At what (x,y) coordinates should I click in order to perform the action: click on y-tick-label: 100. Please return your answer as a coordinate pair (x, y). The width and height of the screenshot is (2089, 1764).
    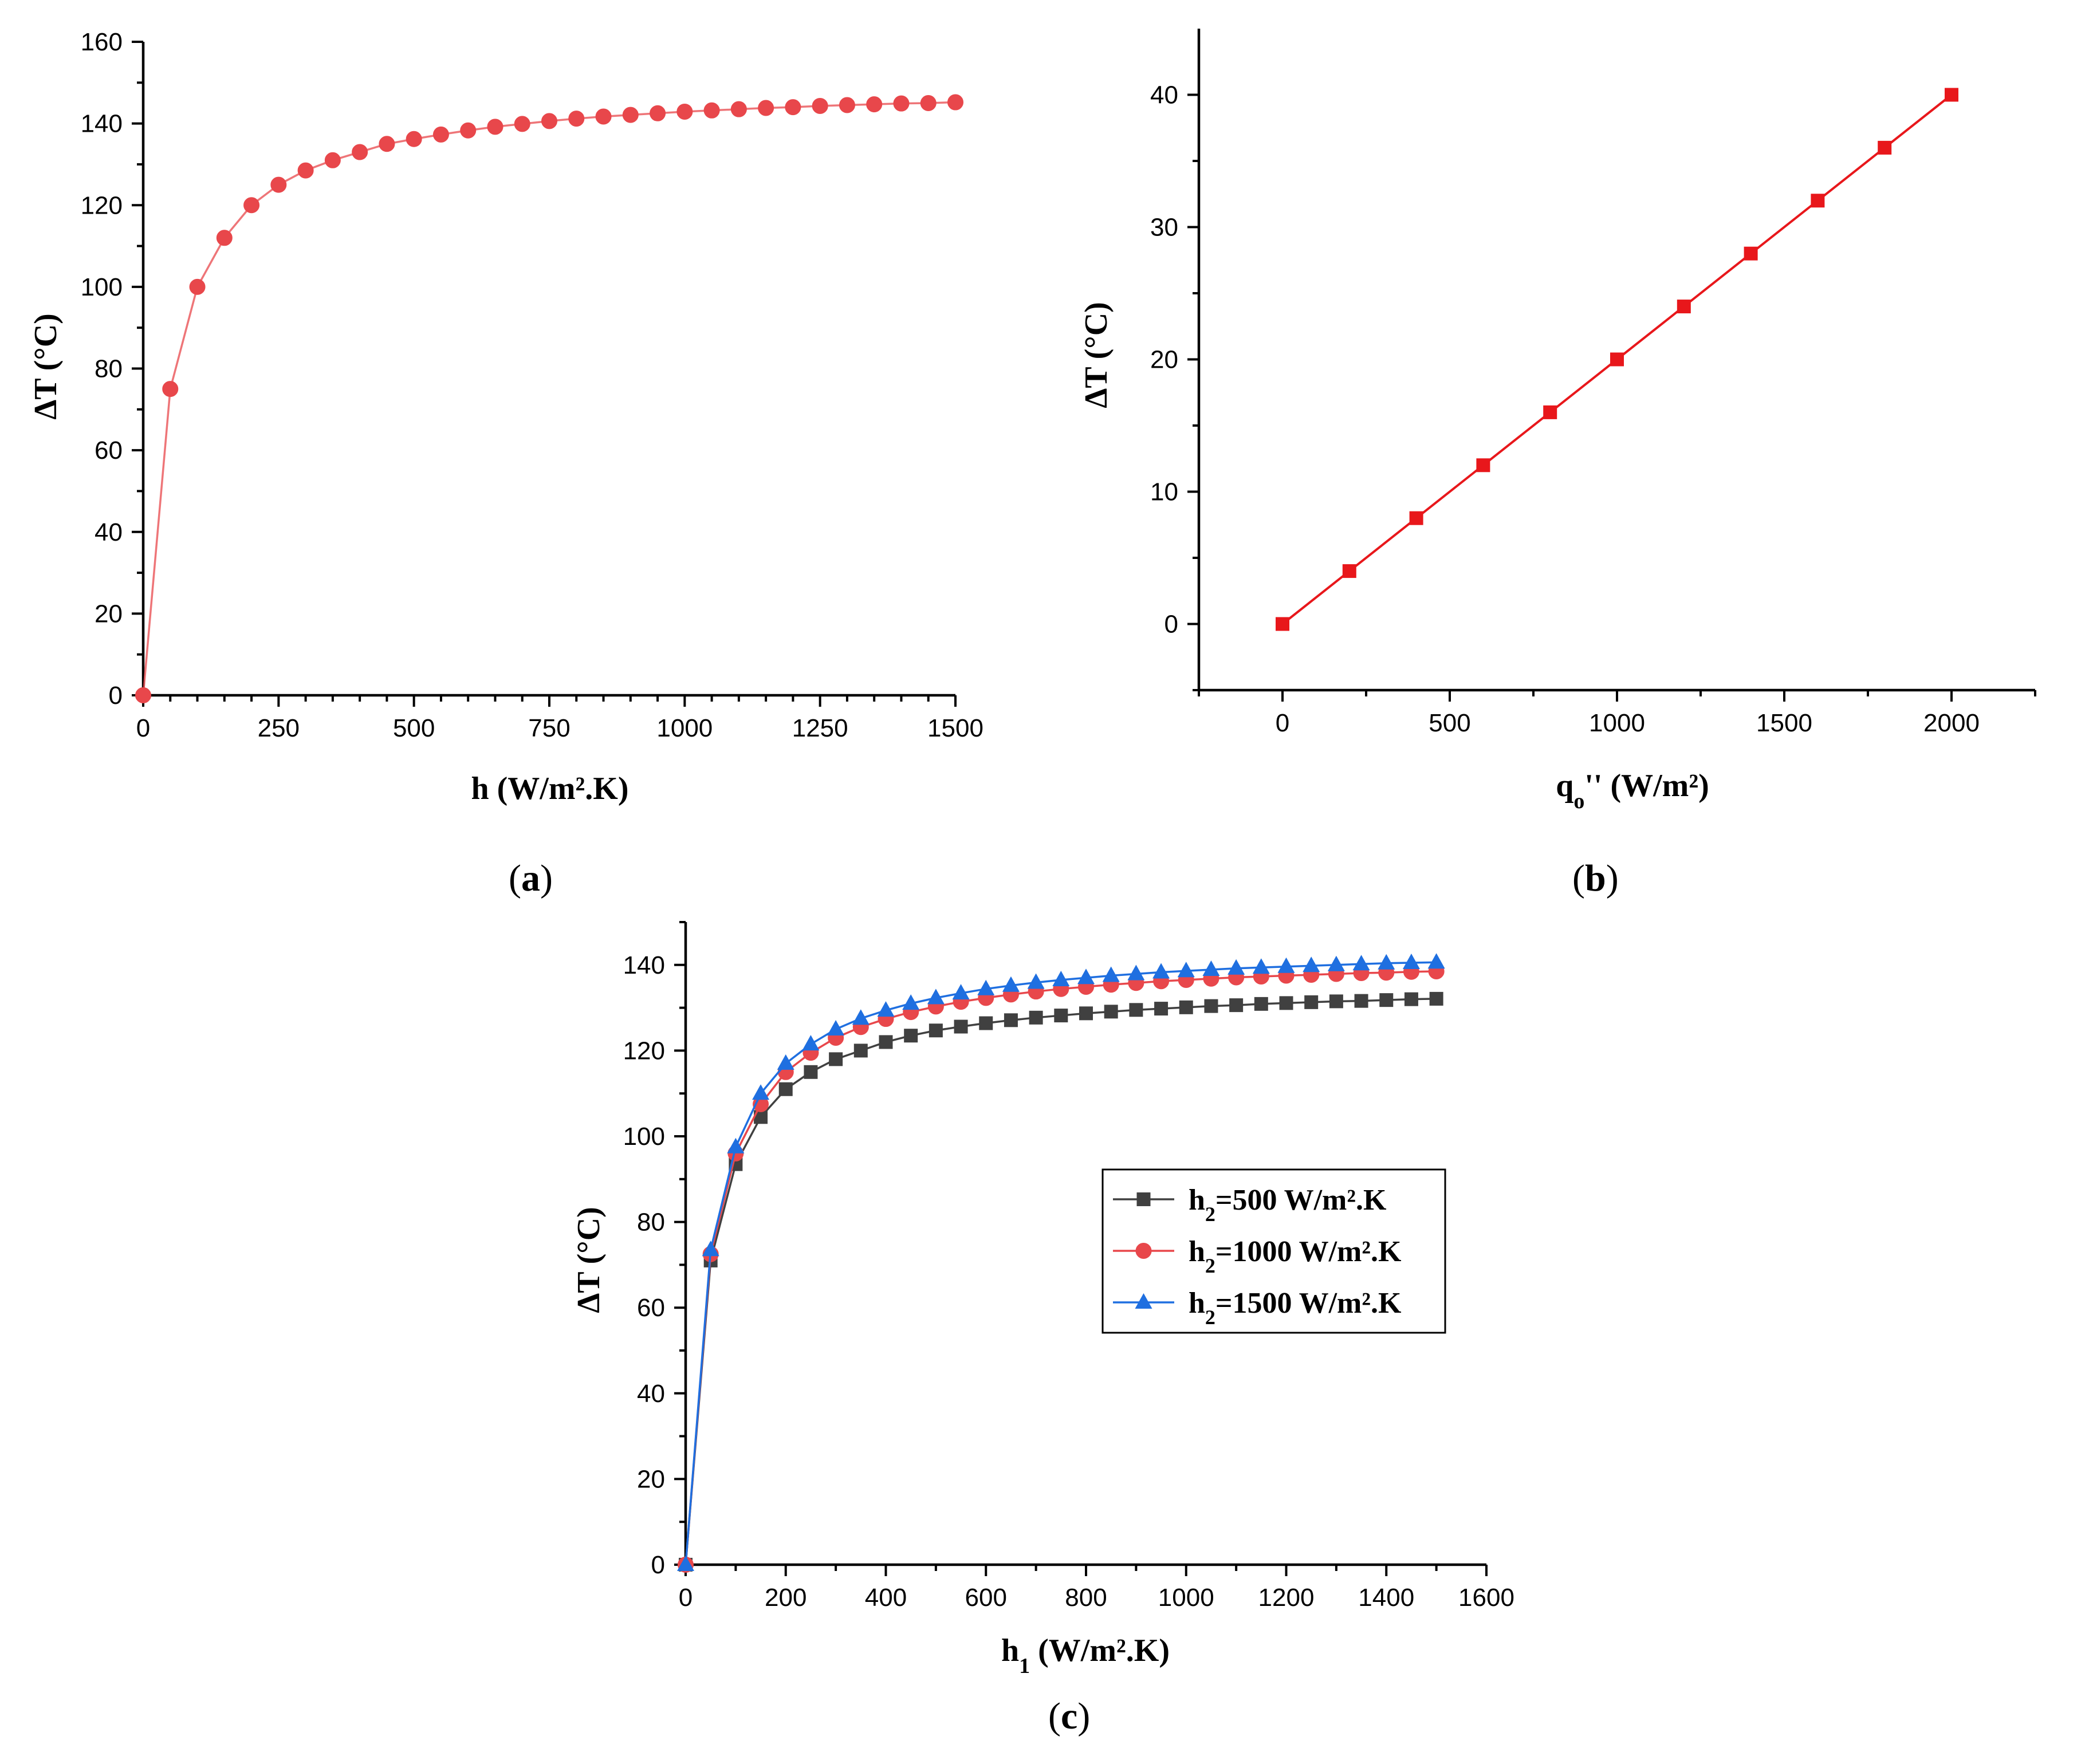
    Looking at the image, I should click on (102, 287).